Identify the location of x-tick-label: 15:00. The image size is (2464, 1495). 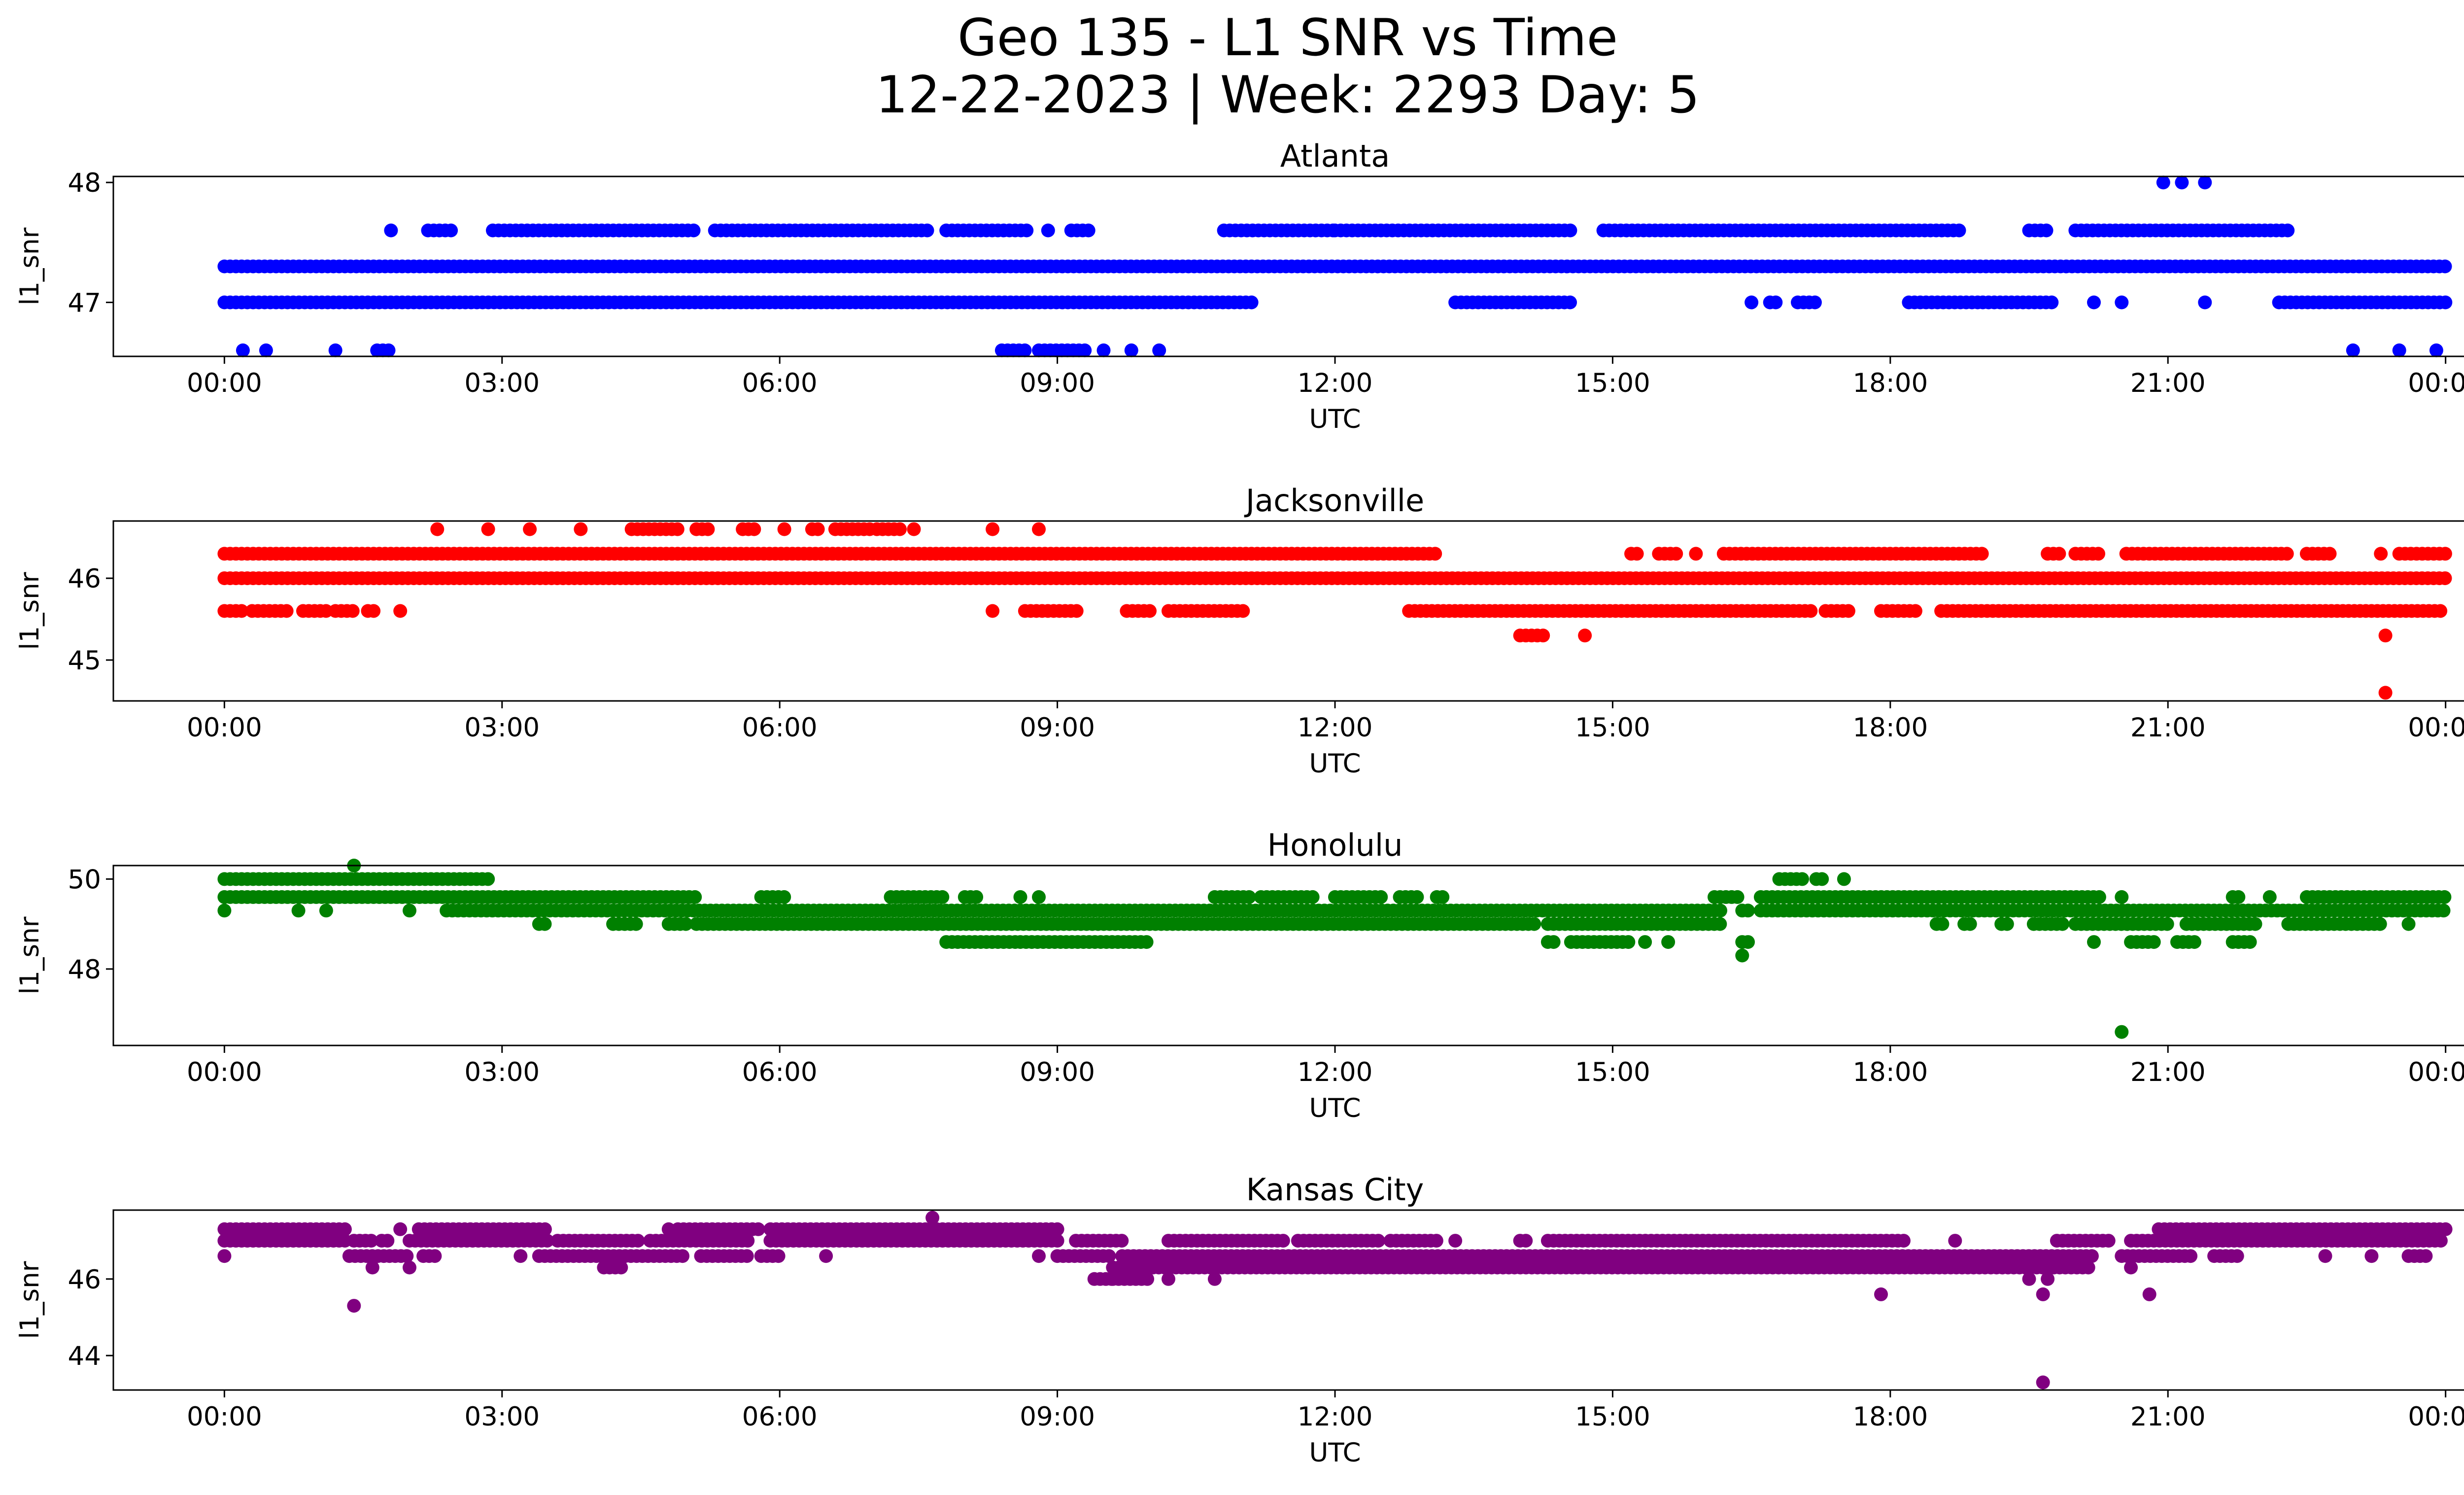
(1612, 383).